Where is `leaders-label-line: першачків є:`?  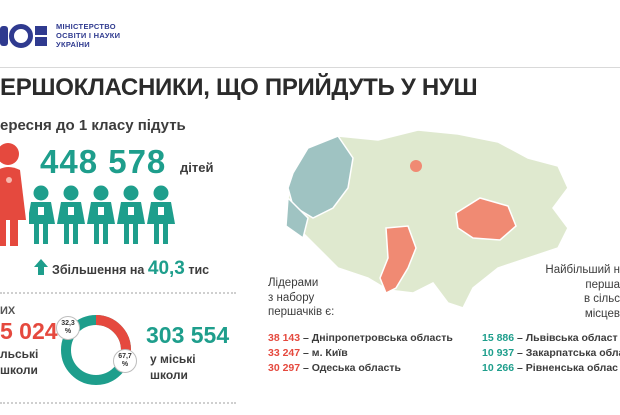 leaders-label-line: першачків є: is located at coordinates (301, 312).